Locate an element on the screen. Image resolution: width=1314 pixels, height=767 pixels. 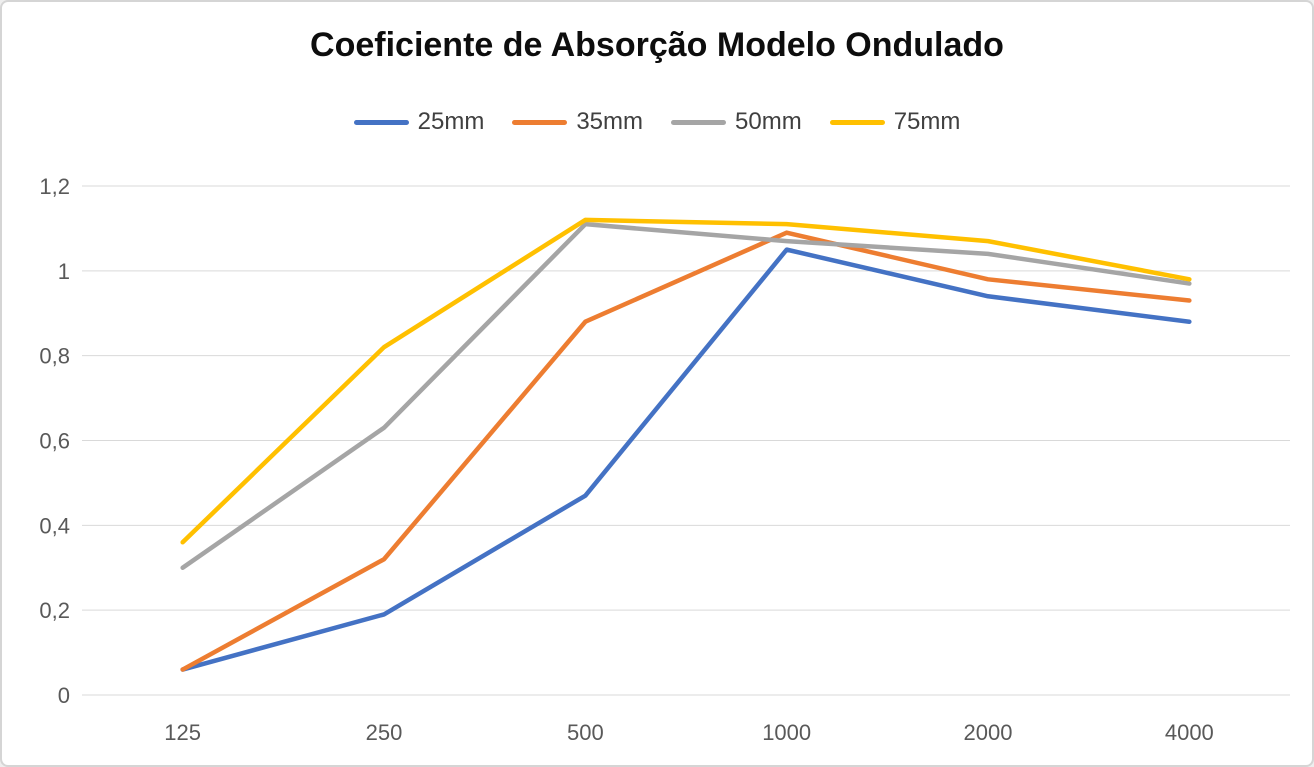
y-tick-label: 0,4 is located at coordinates (54, 525).